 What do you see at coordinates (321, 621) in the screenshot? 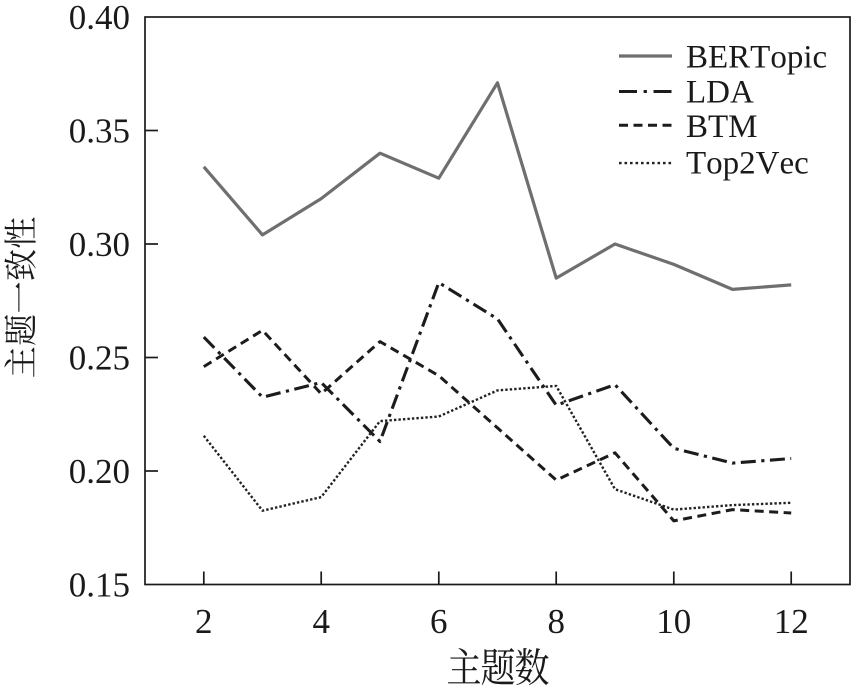
I see `svg-text: 4` at bounding box center [321, 621].